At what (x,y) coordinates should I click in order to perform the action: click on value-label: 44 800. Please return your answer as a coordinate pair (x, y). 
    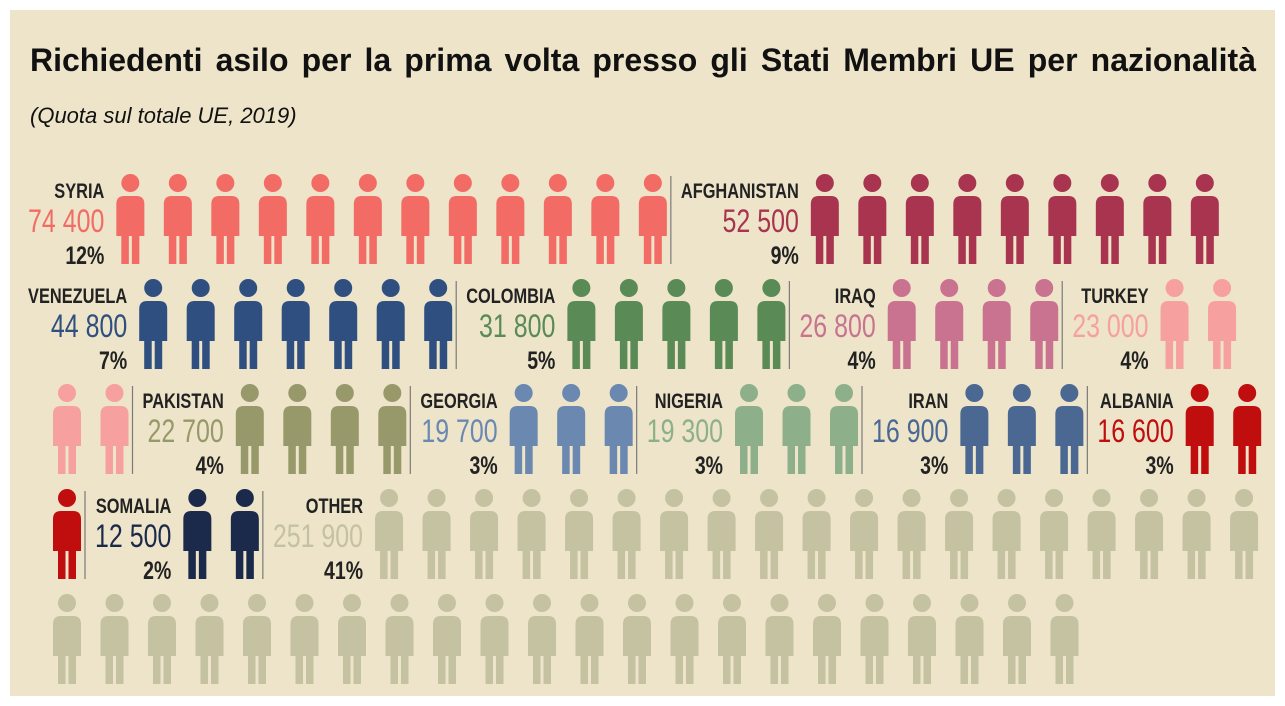
    Looking at the image, I should click on (89, 327).